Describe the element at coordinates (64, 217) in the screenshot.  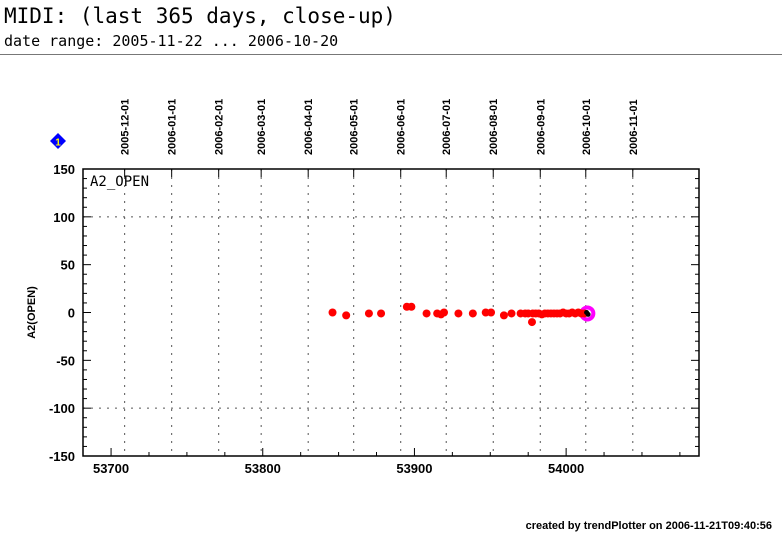
I see `y-tick-label: 100` at that location.